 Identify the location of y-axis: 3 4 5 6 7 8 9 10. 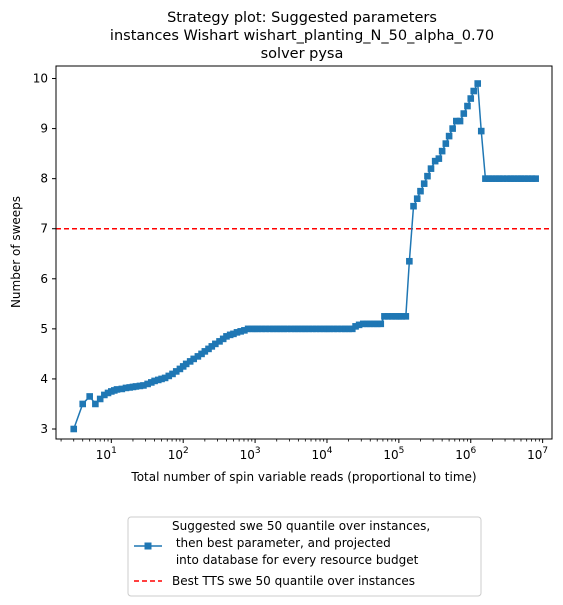
(44, 254).